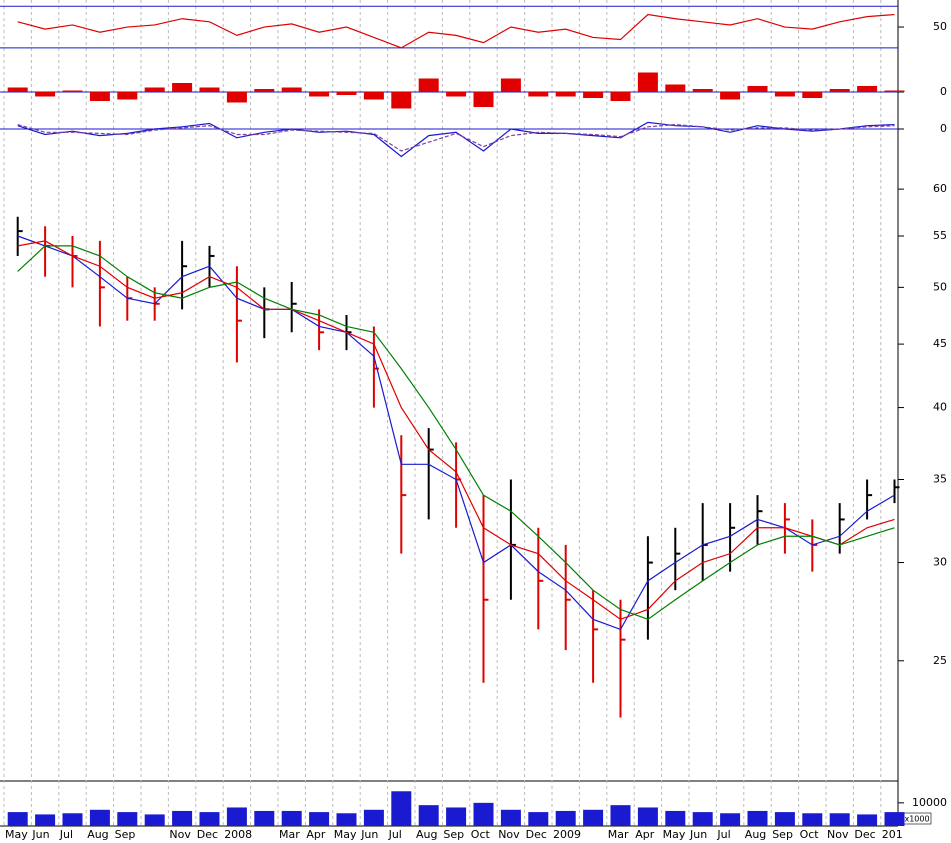 This screenshot has width=951, height=843. I want to click on unit-label: x1000, so click(916, 819).